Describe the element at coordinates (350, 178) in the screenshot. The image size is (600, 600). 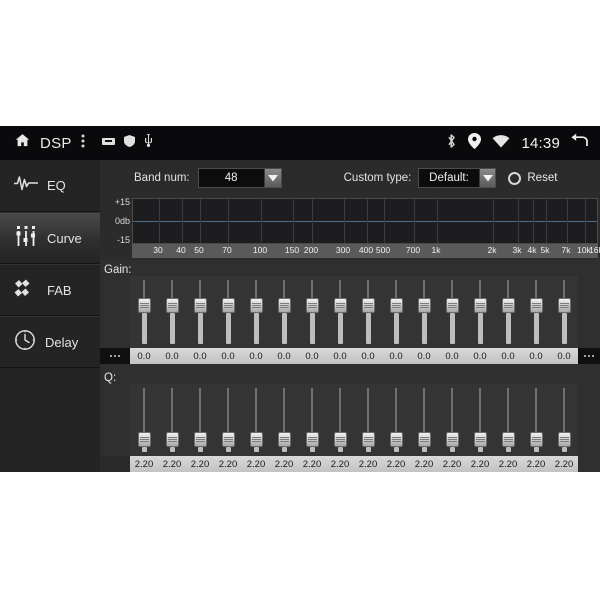
I see `toolbar: Band num: 48 Custom type: Default: R` at that location.